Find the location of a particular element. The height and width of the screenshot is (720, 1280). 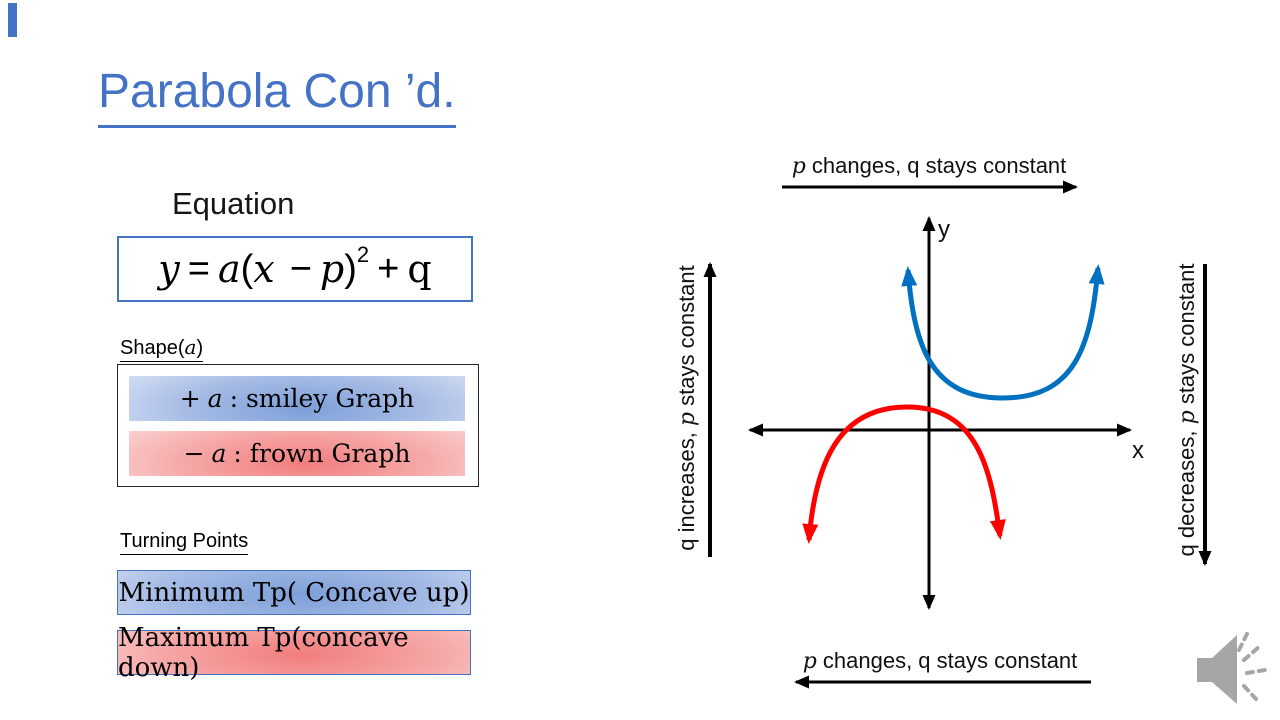

eq-plus: + is located at coordinates (388, 268).